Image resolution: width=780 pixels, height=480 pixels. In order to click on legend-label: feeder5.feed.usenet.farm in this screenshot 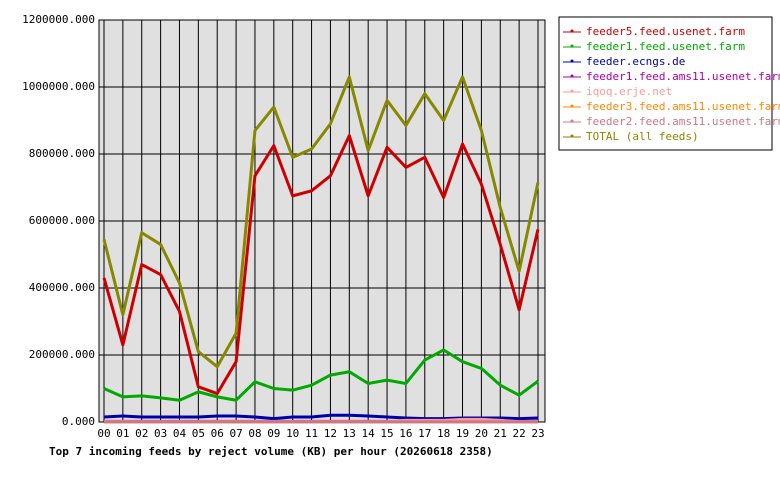, I will do `click(665, 31)`.